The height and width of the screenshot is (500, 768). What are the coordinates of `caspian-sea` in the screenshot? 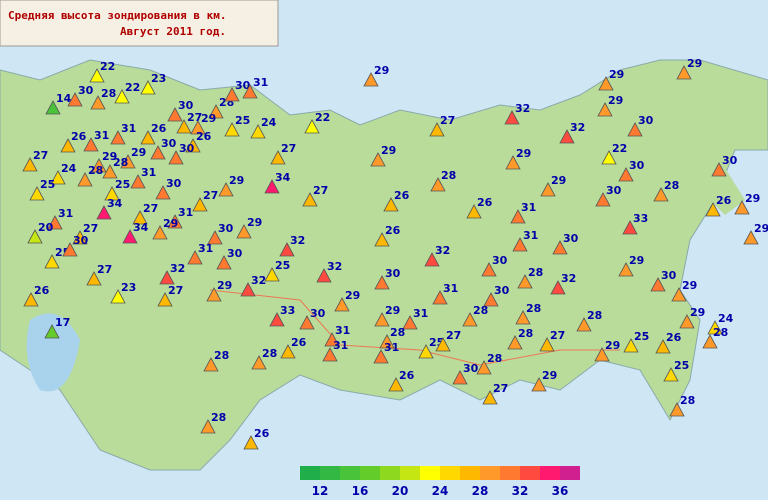 It's located at (53, 352).